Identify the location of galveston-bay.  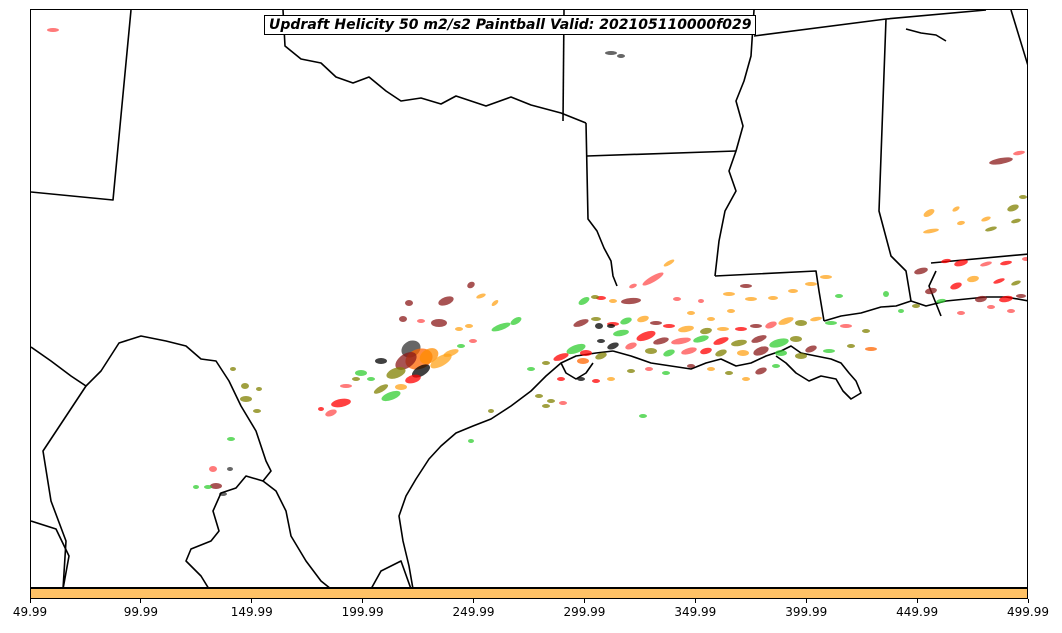
(577, 371).